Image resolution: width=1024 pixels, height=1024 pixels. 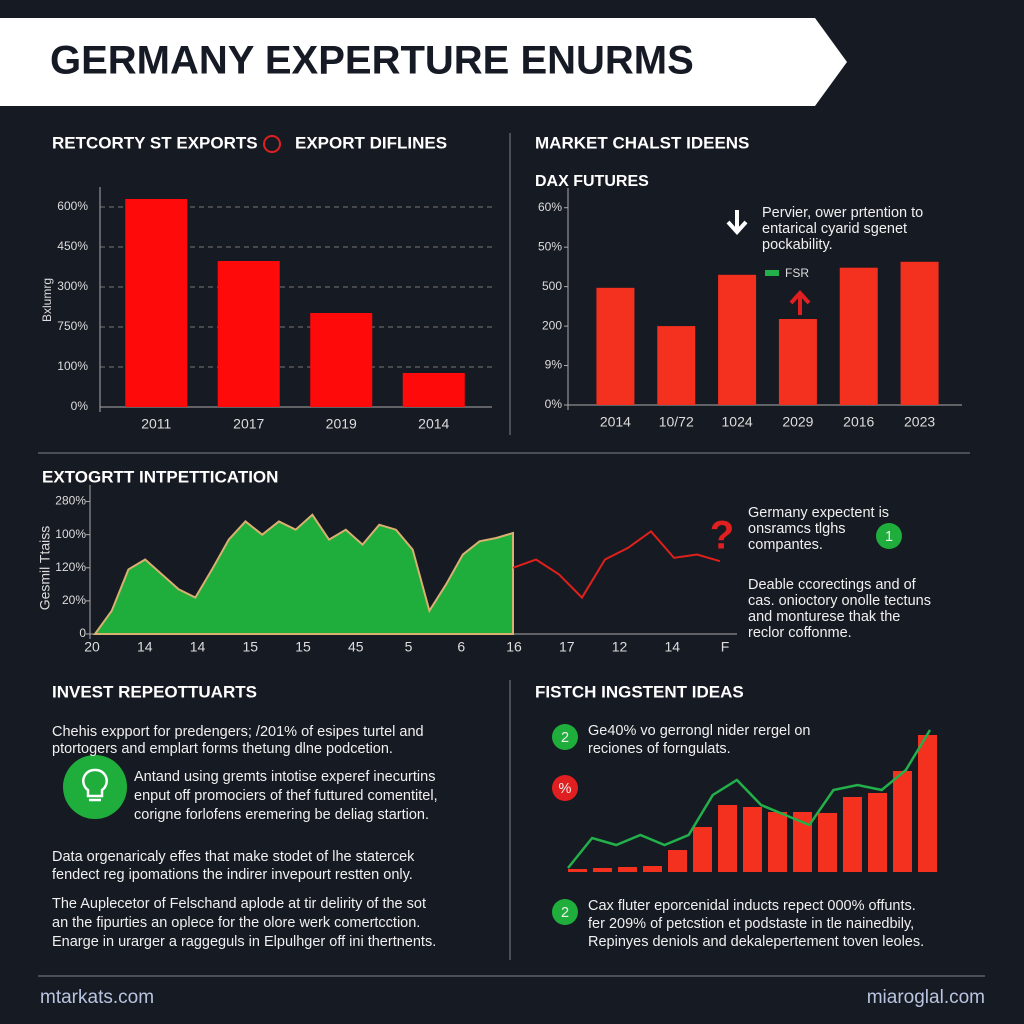 What do you see at coordinates (842, 213) in the screenshot?
I see `annotation: Pervier, ower prtention to` at bounding box center [842, 213].